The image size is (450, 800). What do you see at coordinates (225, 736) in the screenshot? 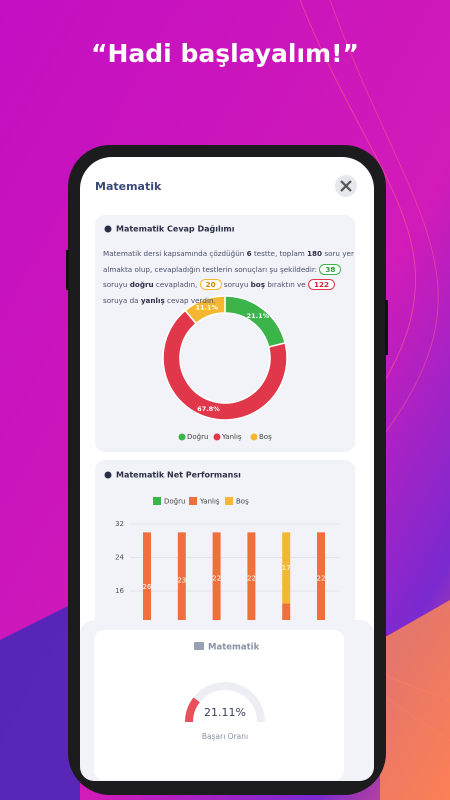
I see `gauge-label: Başarı Oranı` at bounding box center [225, 736].